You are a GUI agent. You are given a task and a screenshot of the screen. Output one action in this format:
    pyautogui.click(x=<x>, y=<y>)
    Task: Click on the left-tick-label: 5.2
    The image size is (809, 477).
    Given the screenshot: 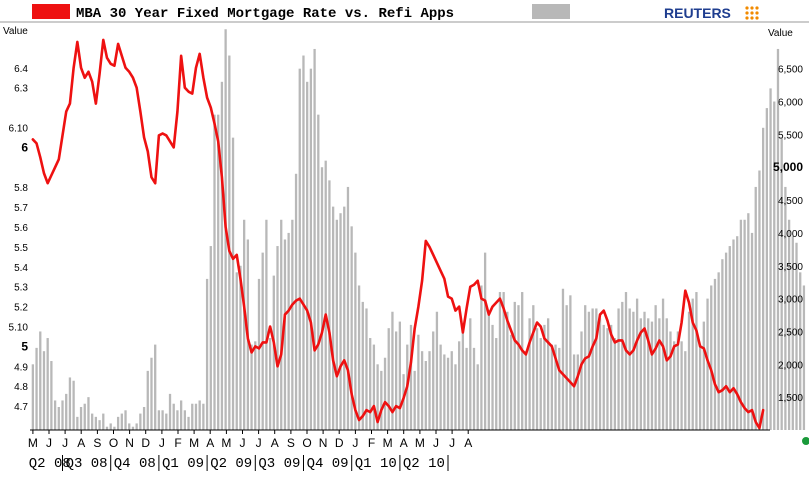 What is the action you would take?
    pyautogui.click(x=21, y=308)
    